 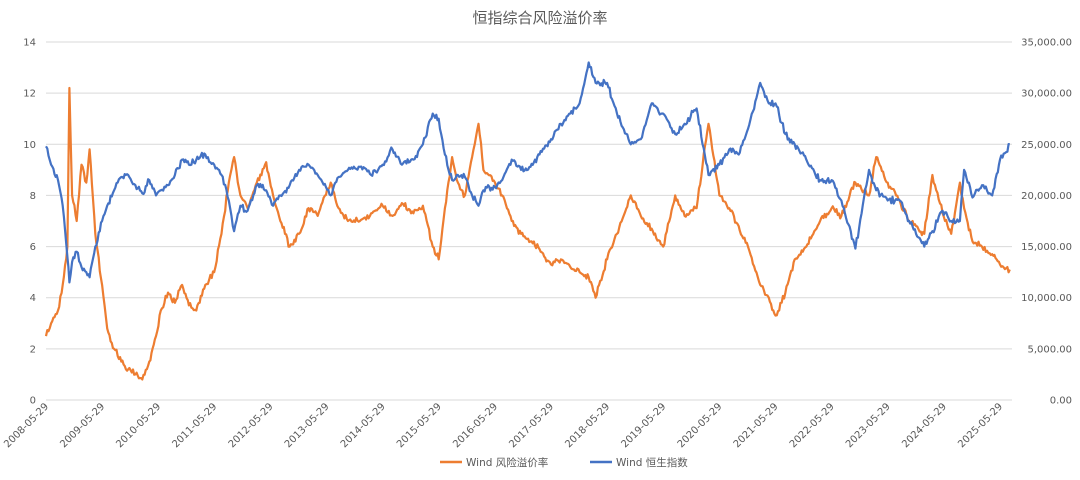 I want to click on left-axis-tick-label: 2, so click(x=33, y=349).